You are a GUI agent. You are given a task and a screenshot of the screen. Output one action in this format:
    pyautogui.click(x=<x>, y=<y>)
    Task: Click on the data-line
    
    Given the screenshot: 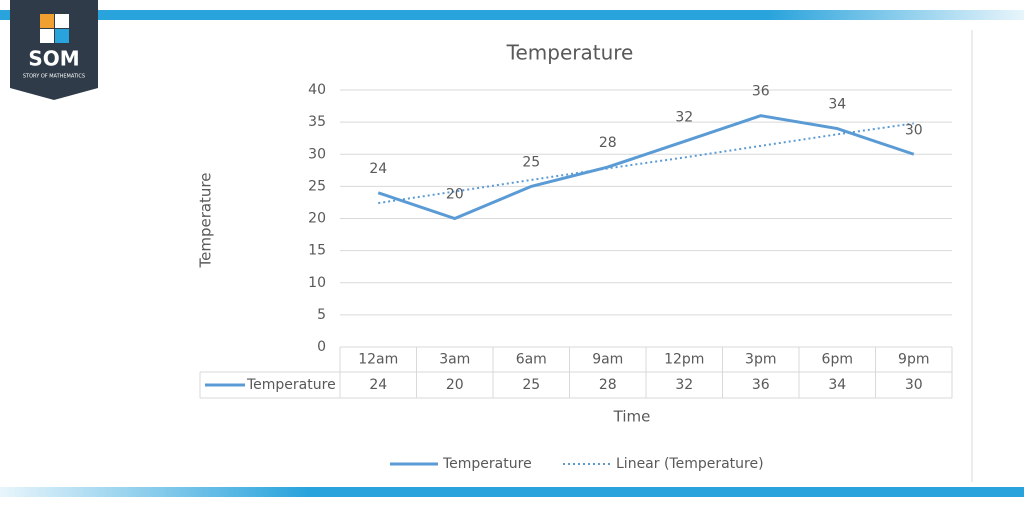 What is the action you would take?
    pyautogui.click(x=646, y=167)
    